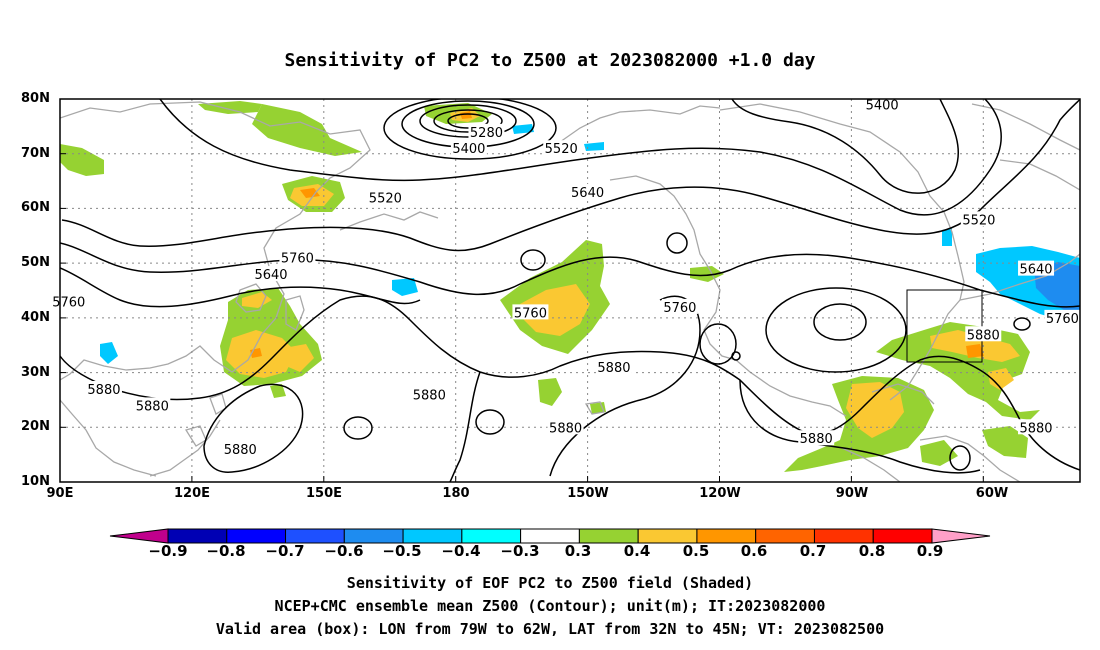 The height and width of the screenshot is (650, 1100). What do you see at coordinates (192, 493) in the screenshot?
I see `lon-label: 120E` at bounding box center [192, 493].